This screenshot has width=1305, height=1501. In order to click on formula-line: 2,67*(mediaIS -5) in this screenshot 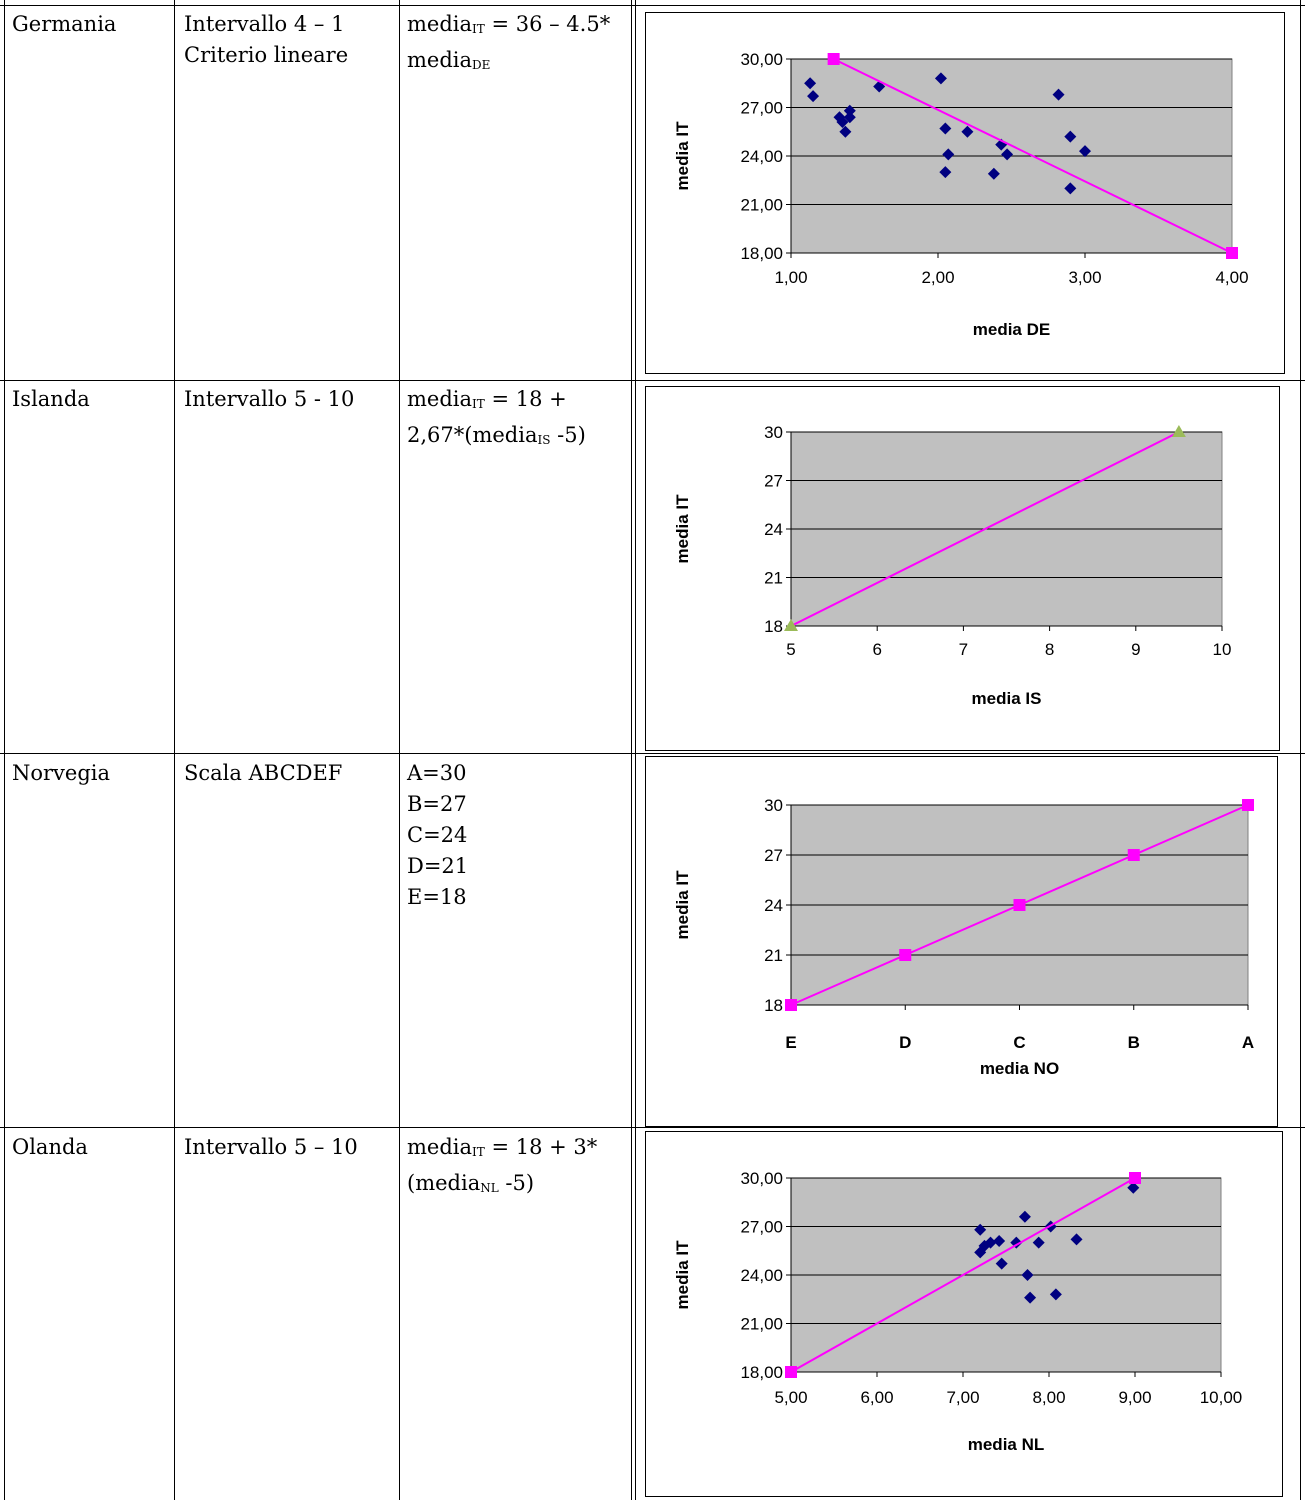, I will do `click(496, 438)`.